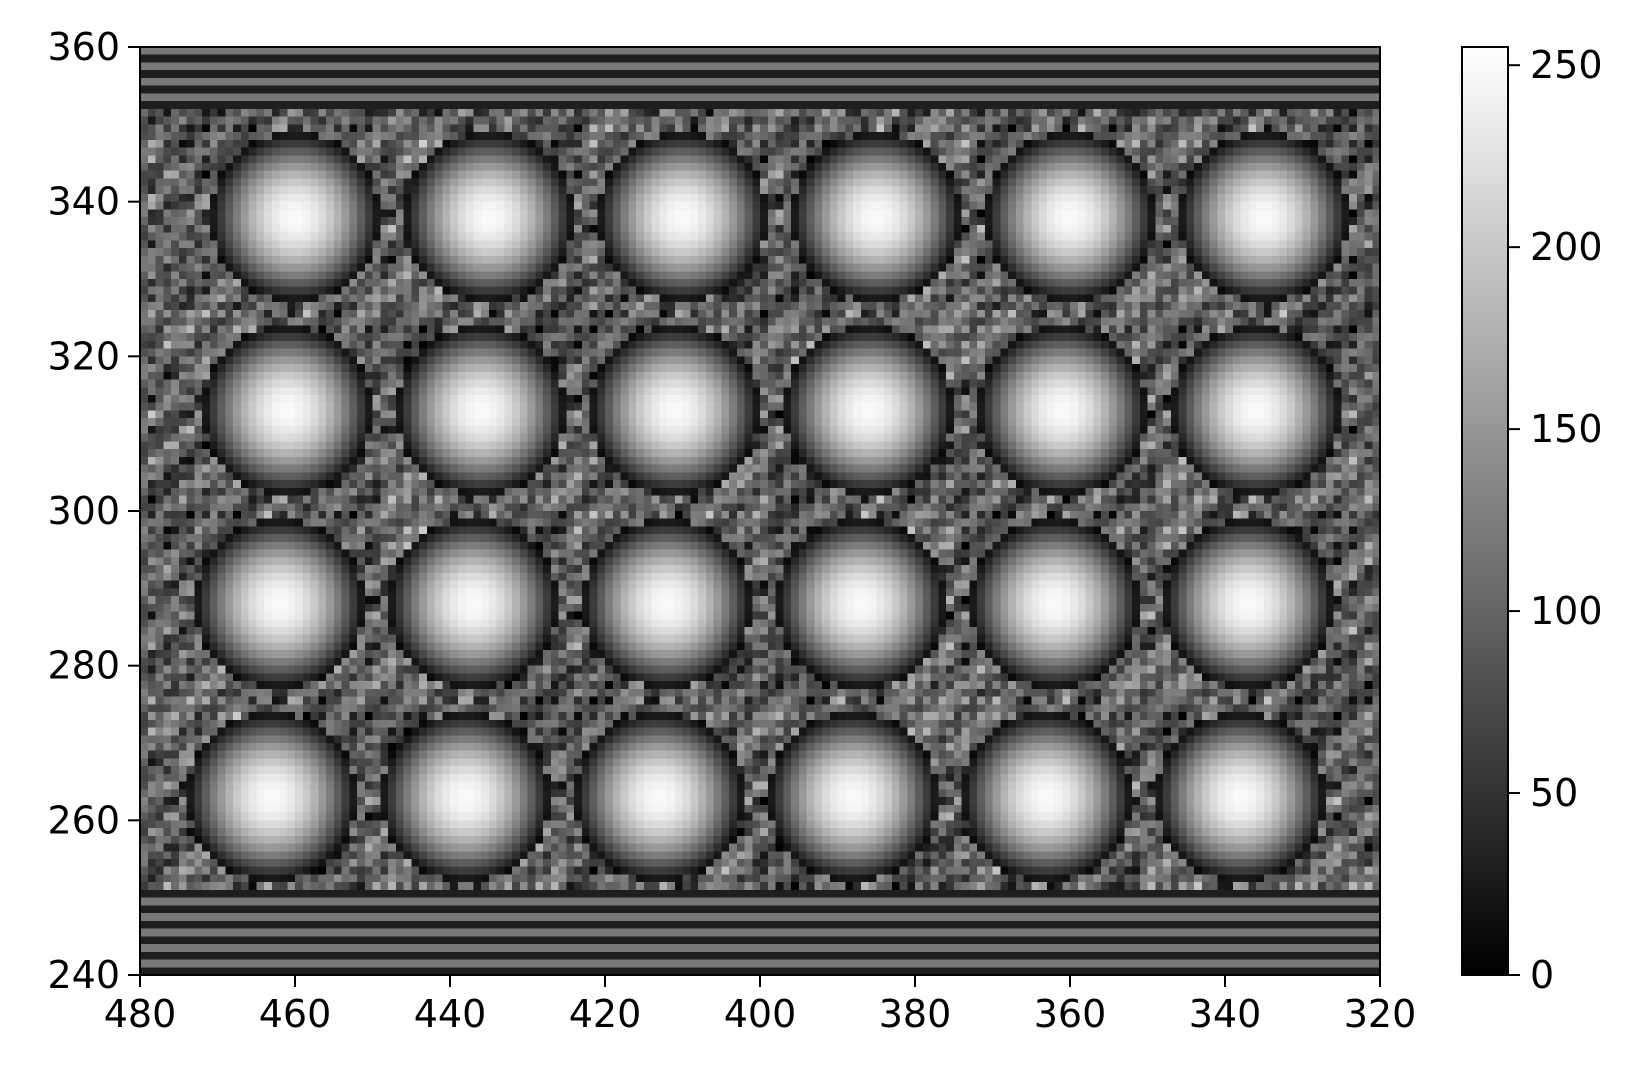  Describe the element at coordinates (83, 820) in the screenshot. I see `y-tick-label: 260` at that location.